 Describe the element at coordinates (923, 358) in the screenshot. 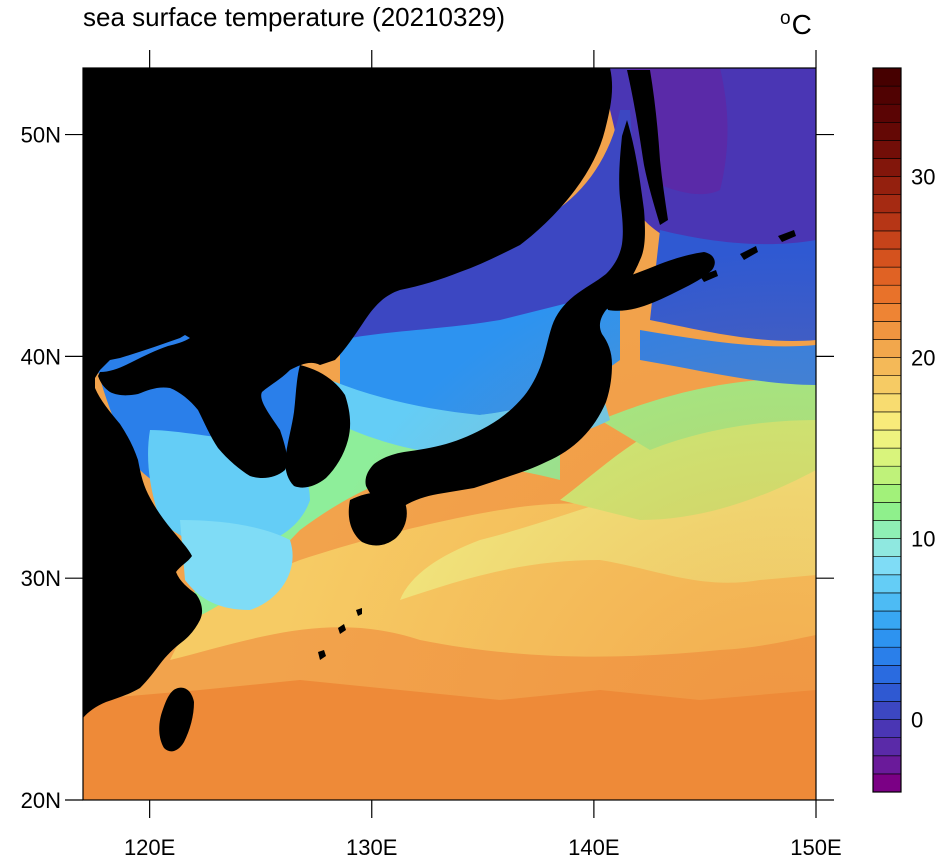

I see `colorbar-tick-label: 20` at that location.